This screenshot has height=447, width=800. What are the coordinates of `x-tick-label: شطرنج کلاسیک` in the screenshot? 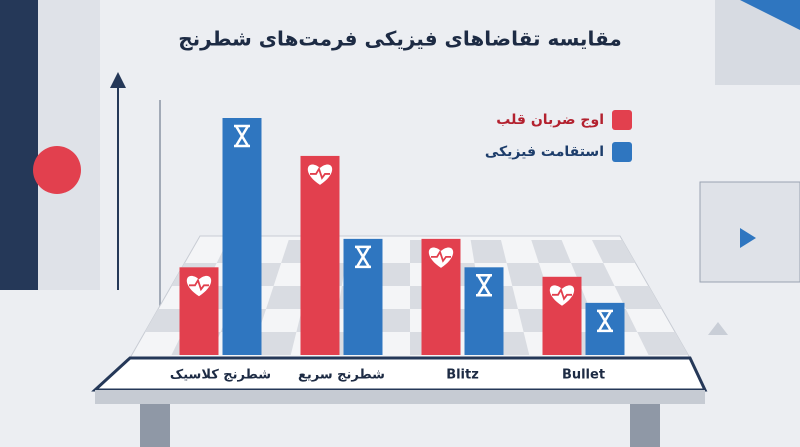 It's located at (220, 375).